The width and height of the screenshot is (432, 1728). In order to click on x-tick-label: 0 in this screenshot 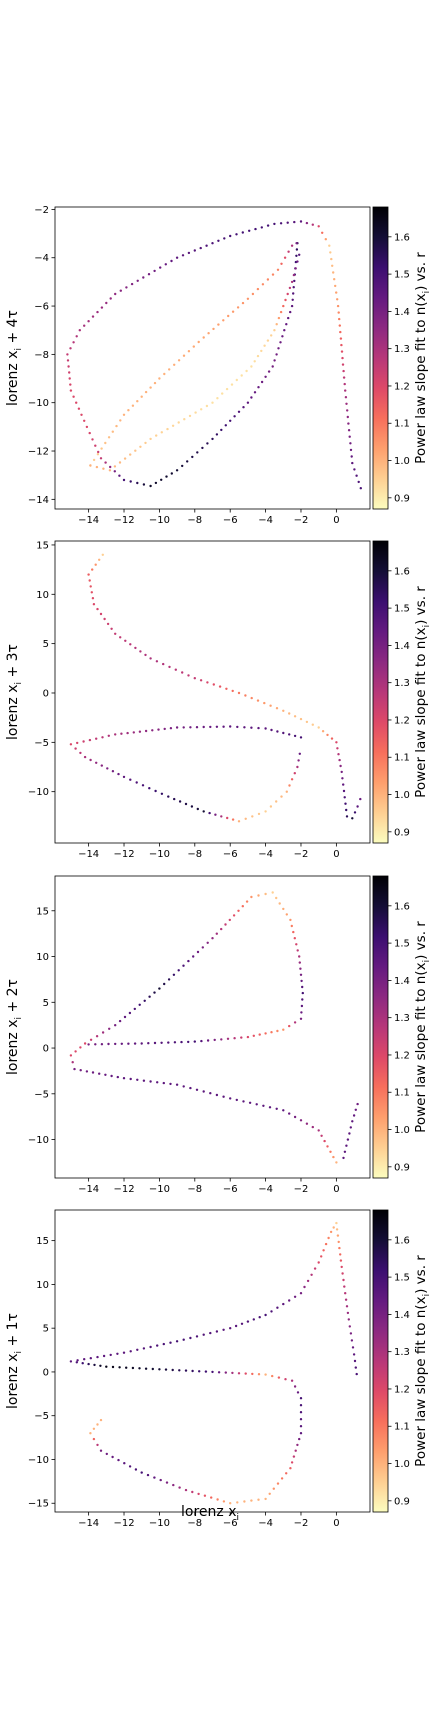, I will do `click(336, 1523)`.